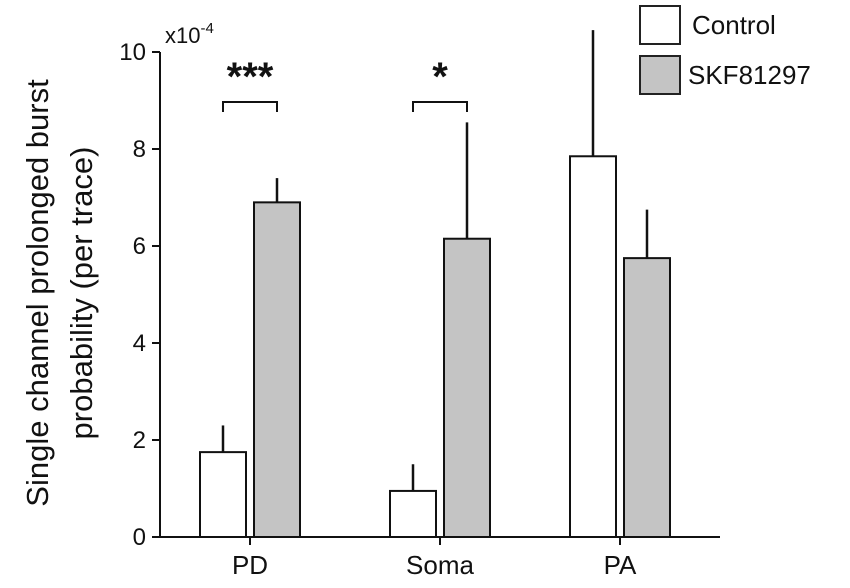  I want to click on y-multiplier-exponent: -4, so click(206, 28).